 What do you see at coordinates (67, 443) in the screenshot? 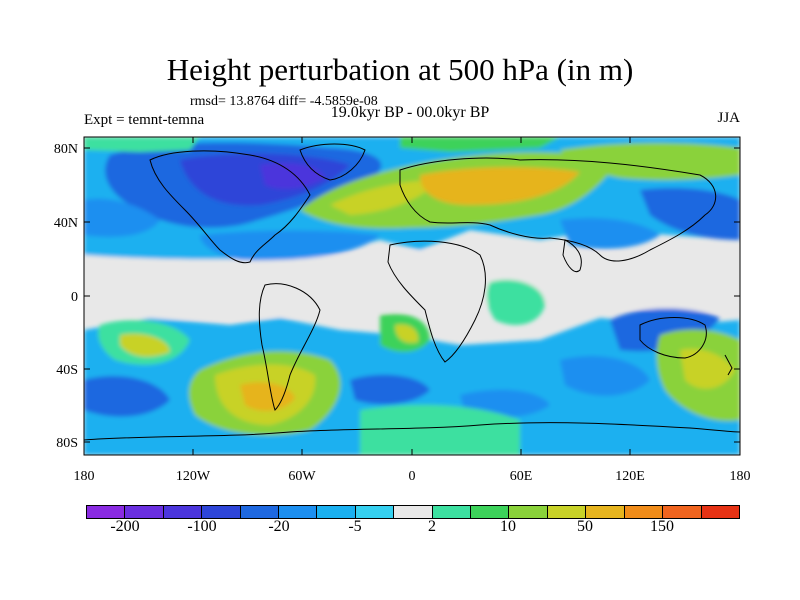
I see `lat-label-80s: 80S` at bounding box center [67, 443].